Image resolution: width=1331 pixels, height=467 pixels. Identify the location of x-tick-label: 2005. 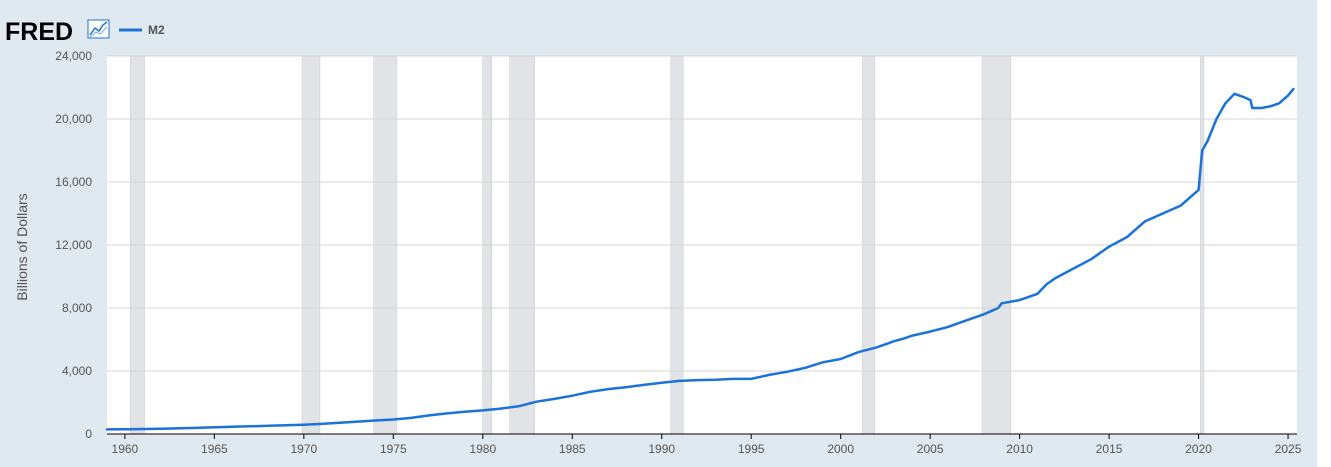
(930, 449).